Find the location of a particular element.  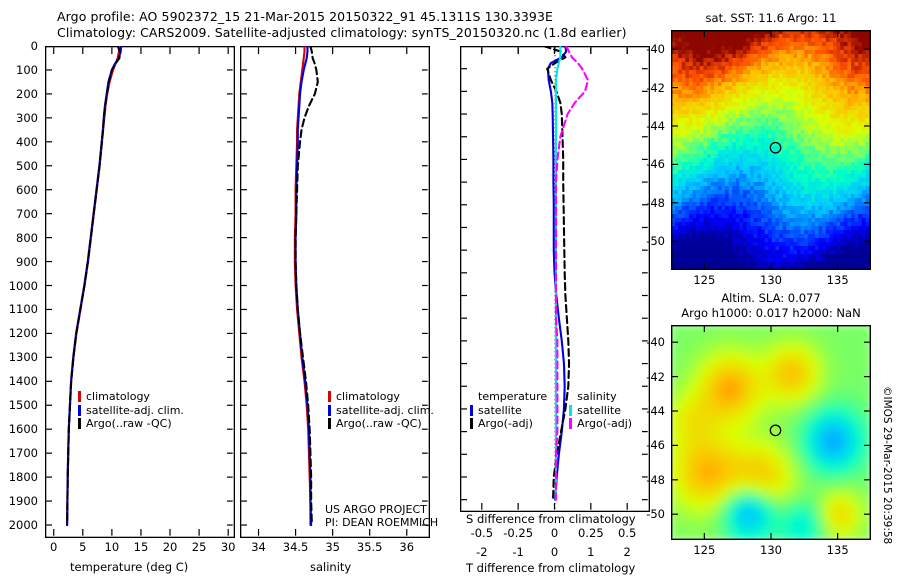

sst-profile-marker is located at coordinates (775, 147).